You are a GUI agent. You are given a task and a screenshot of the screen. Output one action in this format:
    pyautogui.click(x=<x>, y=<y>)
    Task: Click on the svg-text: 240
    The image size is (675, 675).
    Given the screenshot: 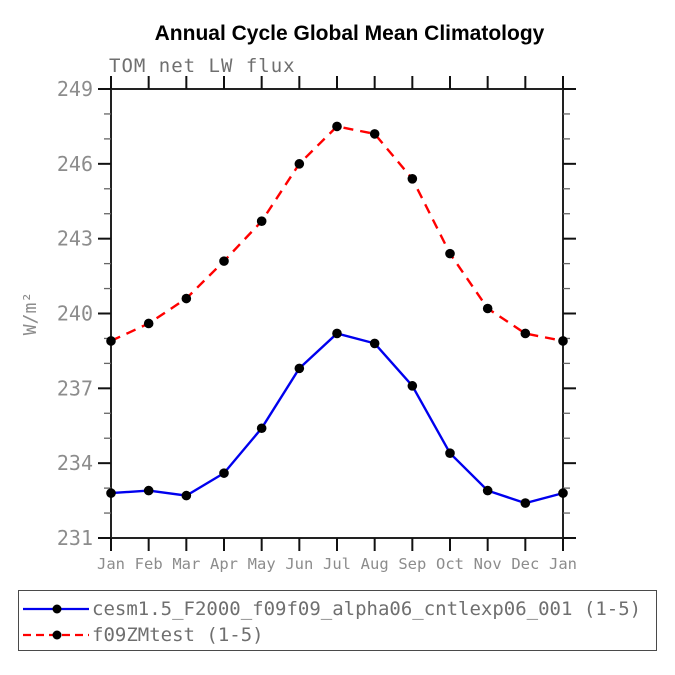 What is the action you would take?
    pyautogui.click(x=75, y=314)
    